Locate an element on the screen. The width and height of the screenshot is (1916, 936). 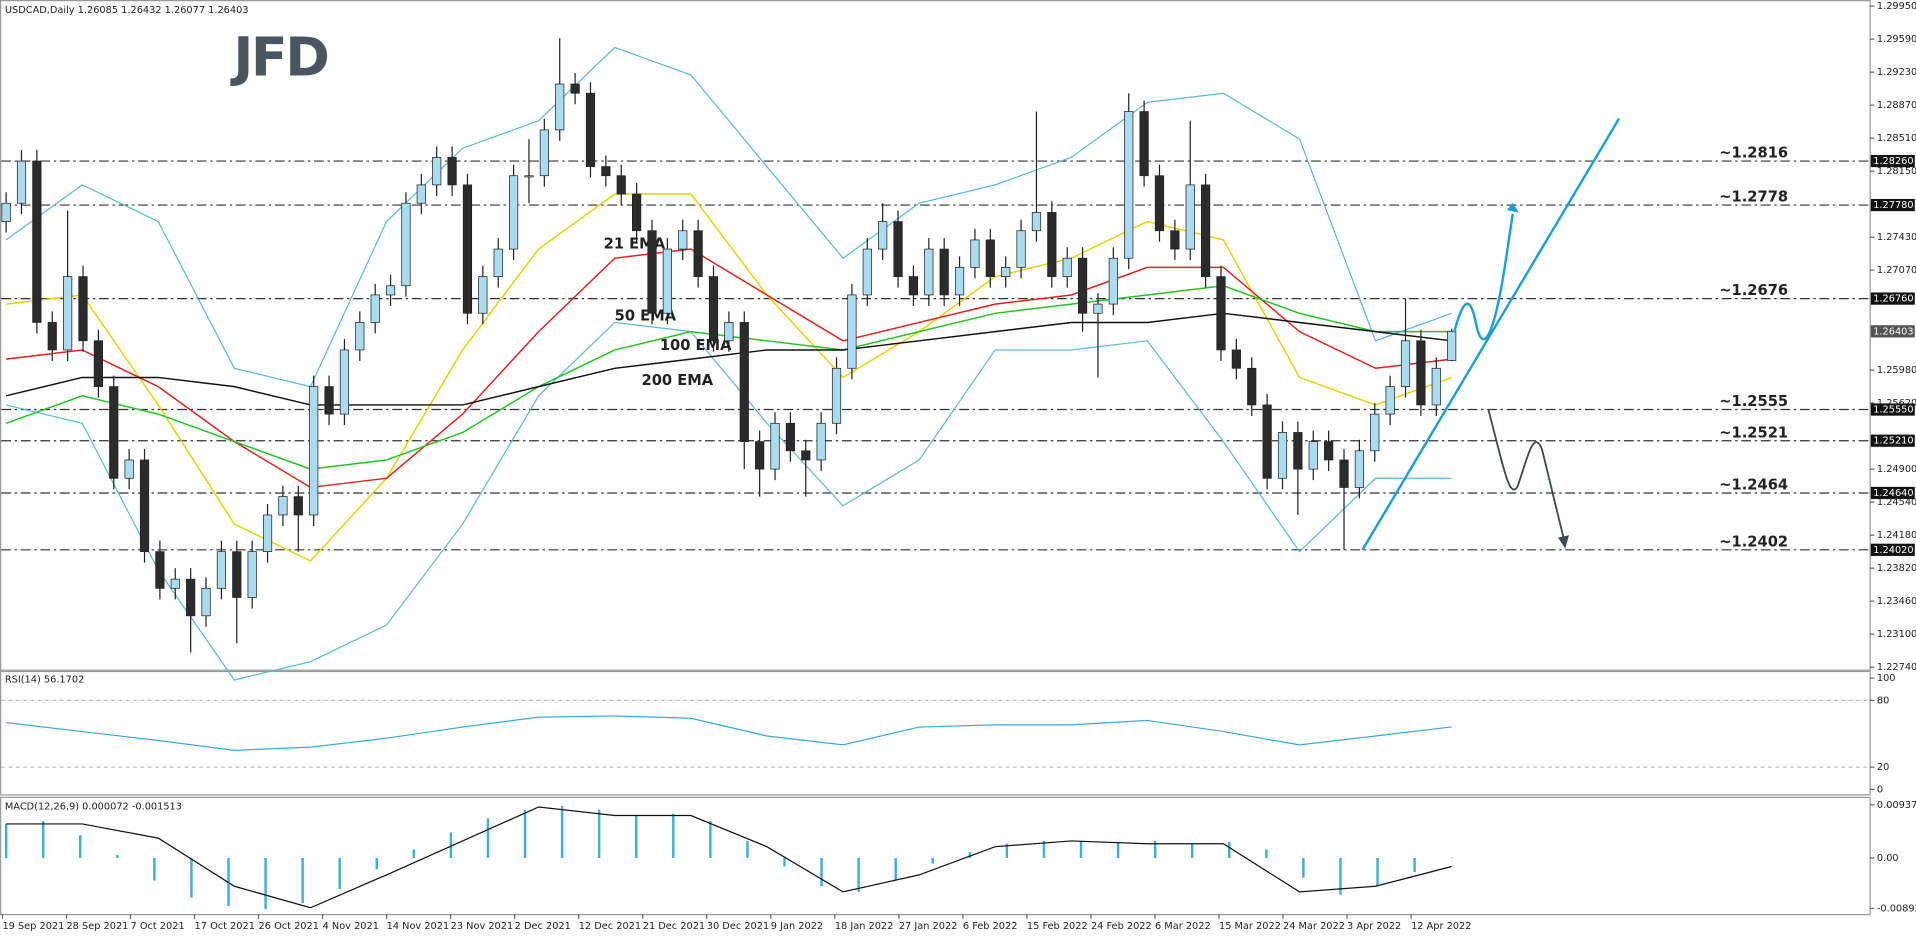
x-tick-label: 7 Oct 2021 is located at coordinates (158, 926).